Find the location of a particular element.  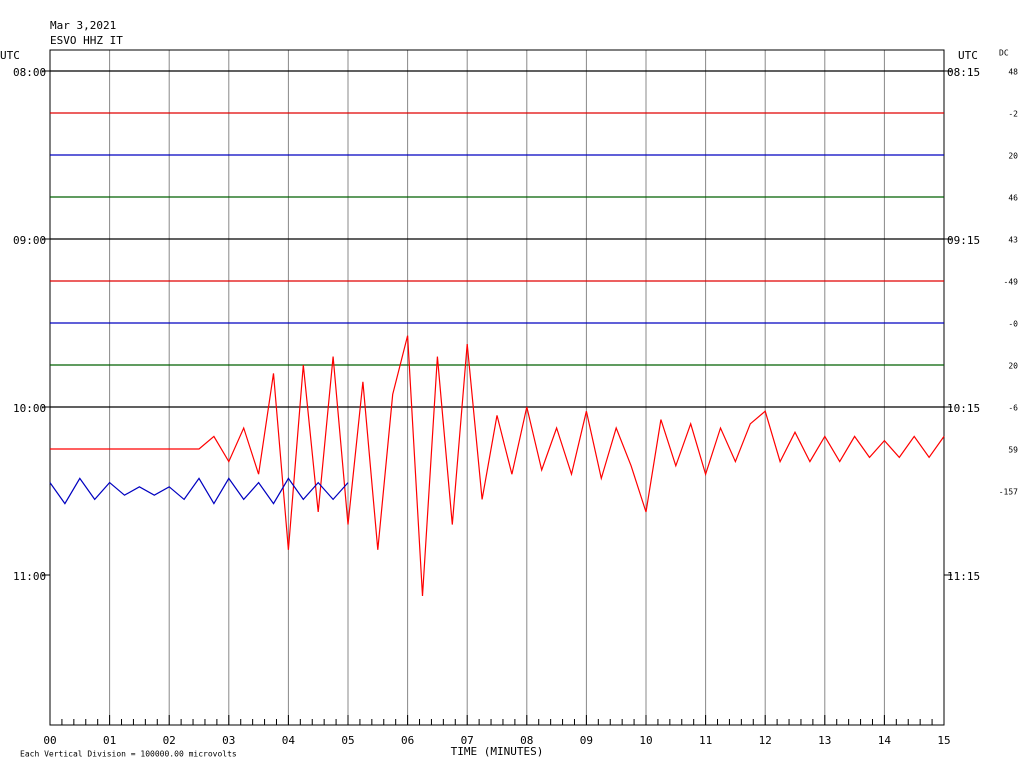

dc-value: -6 is located at coordinates (1013, 408).